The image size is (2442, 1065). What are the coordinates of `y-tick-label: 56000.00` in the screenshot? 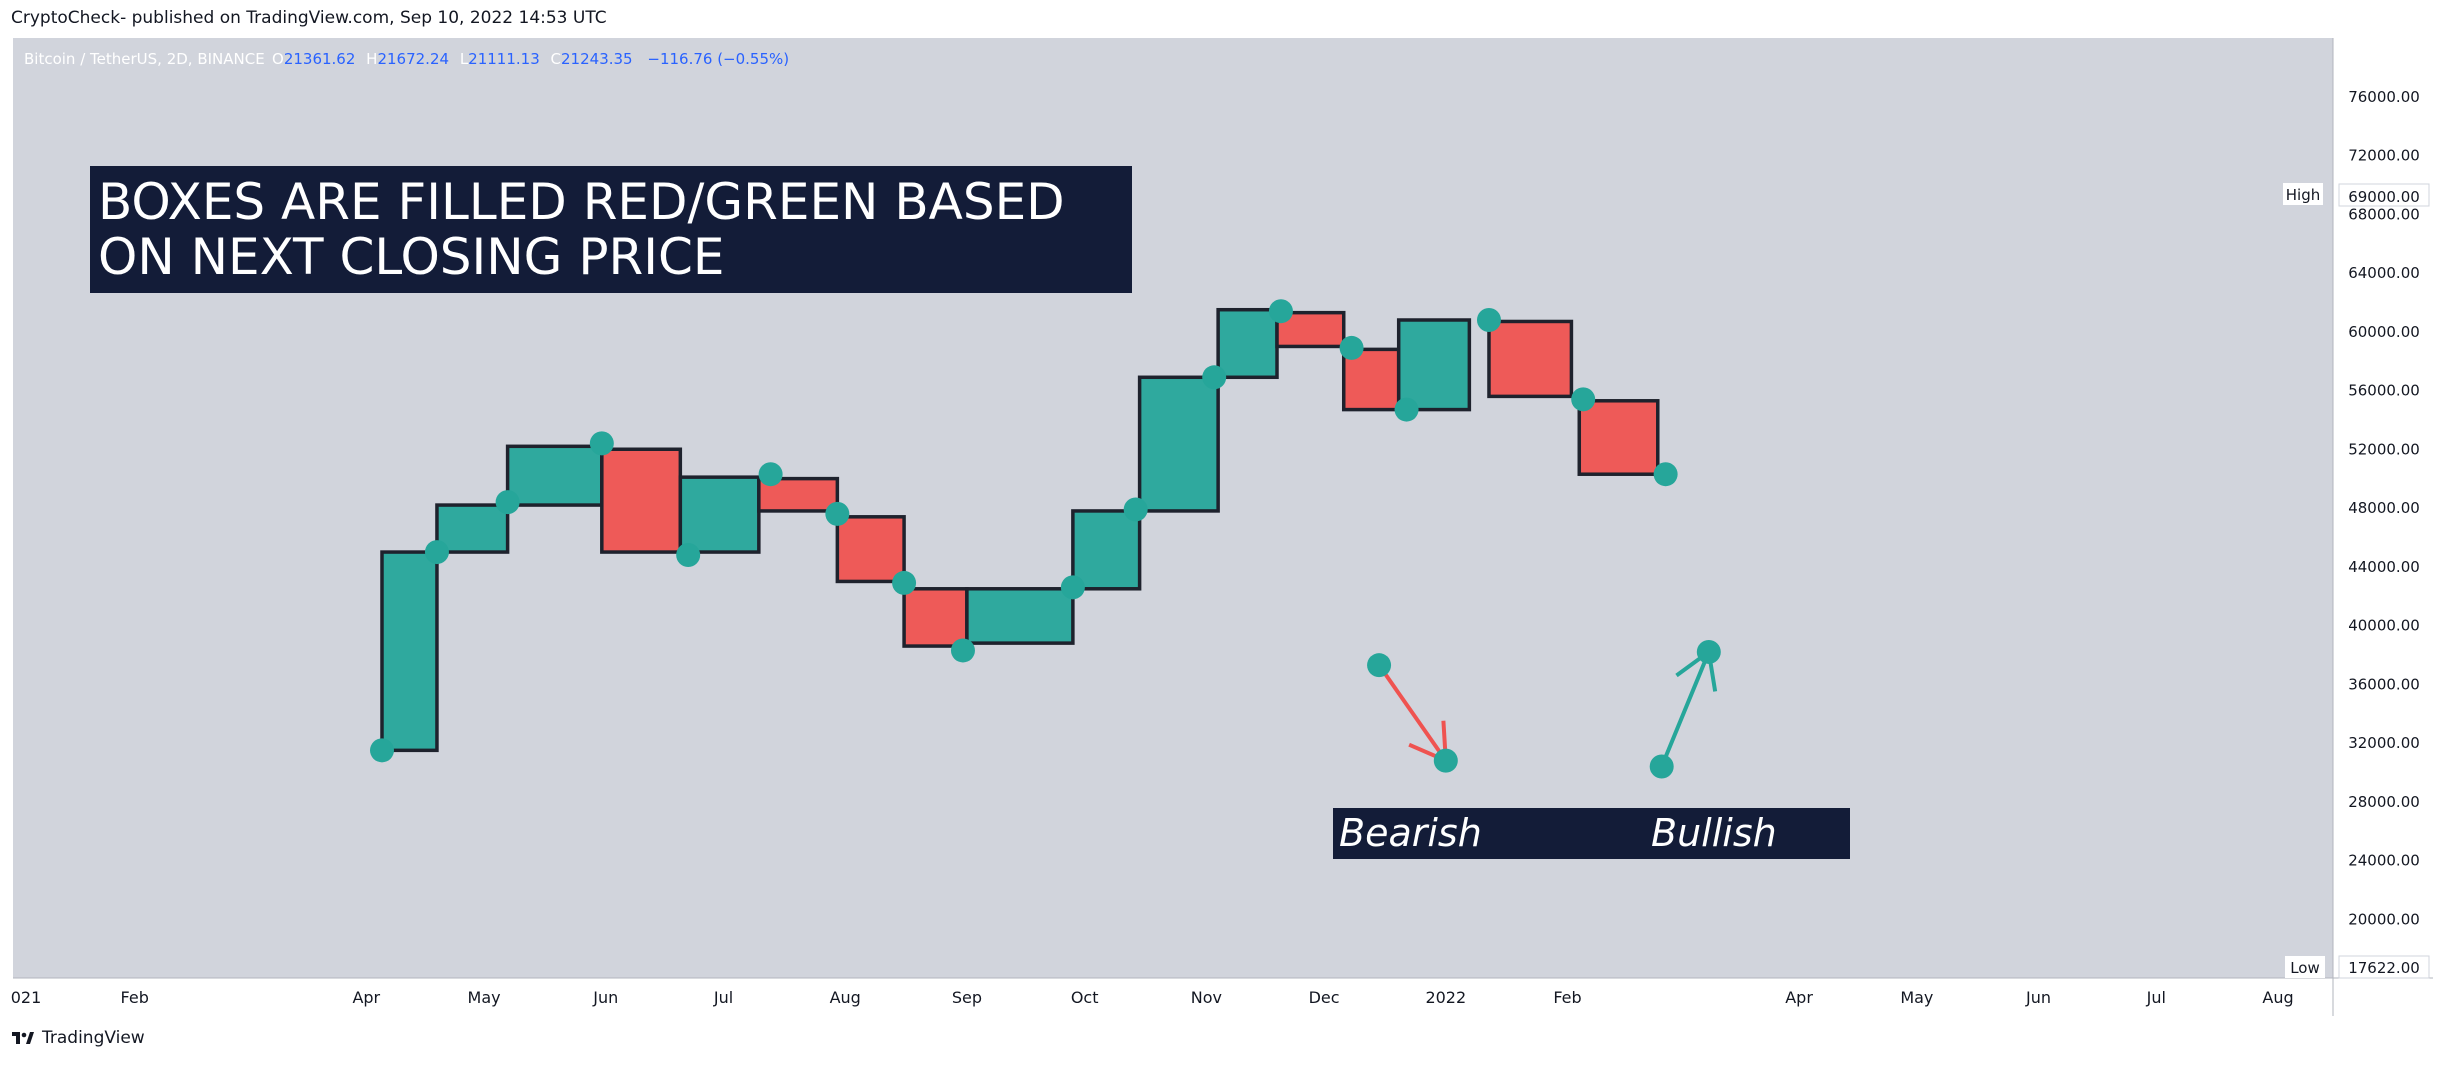 It's located at (2384, 391).